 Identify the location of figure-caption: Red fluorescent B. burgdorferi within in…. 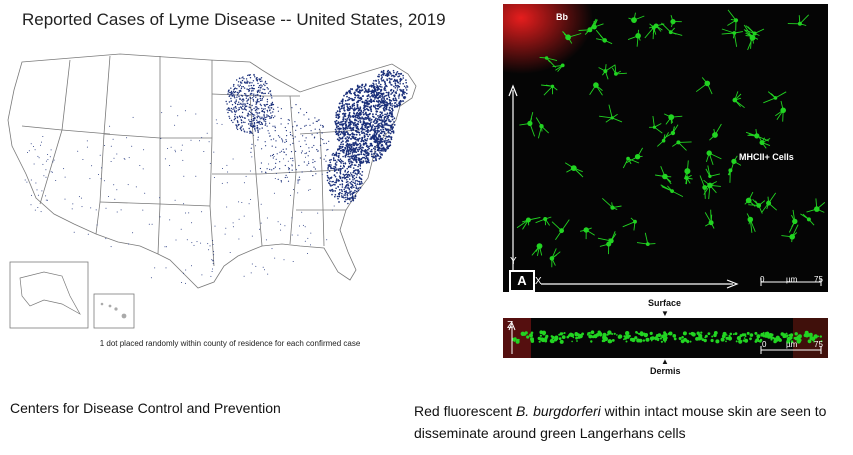
(629, 422).